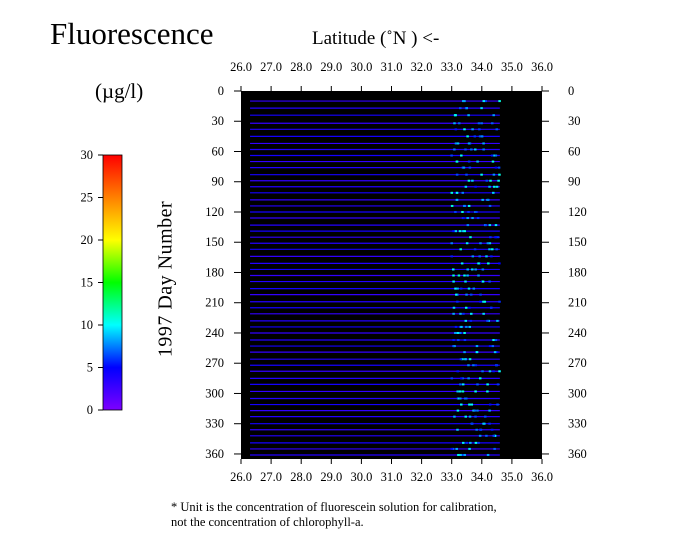 The image size is (700, 550). What do you see at coordinates (482, 477) in the screenshot?
I see `x-tick-label-bottom: 34.0` at bounding box center [482, 477].